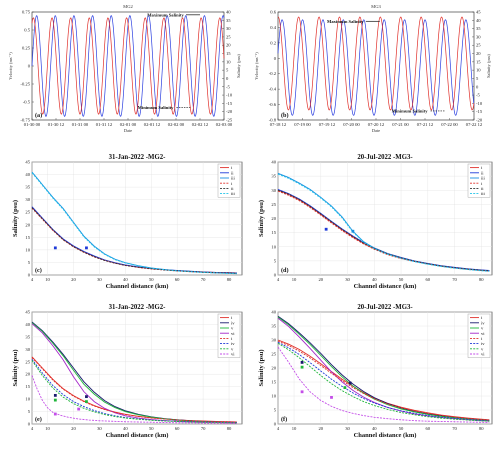 This screenshot has height=449, width=500. Describe the element at coordinates (27, 30) in the screenshot. I see `chart-a-ytick-label: 0.5` at that location.